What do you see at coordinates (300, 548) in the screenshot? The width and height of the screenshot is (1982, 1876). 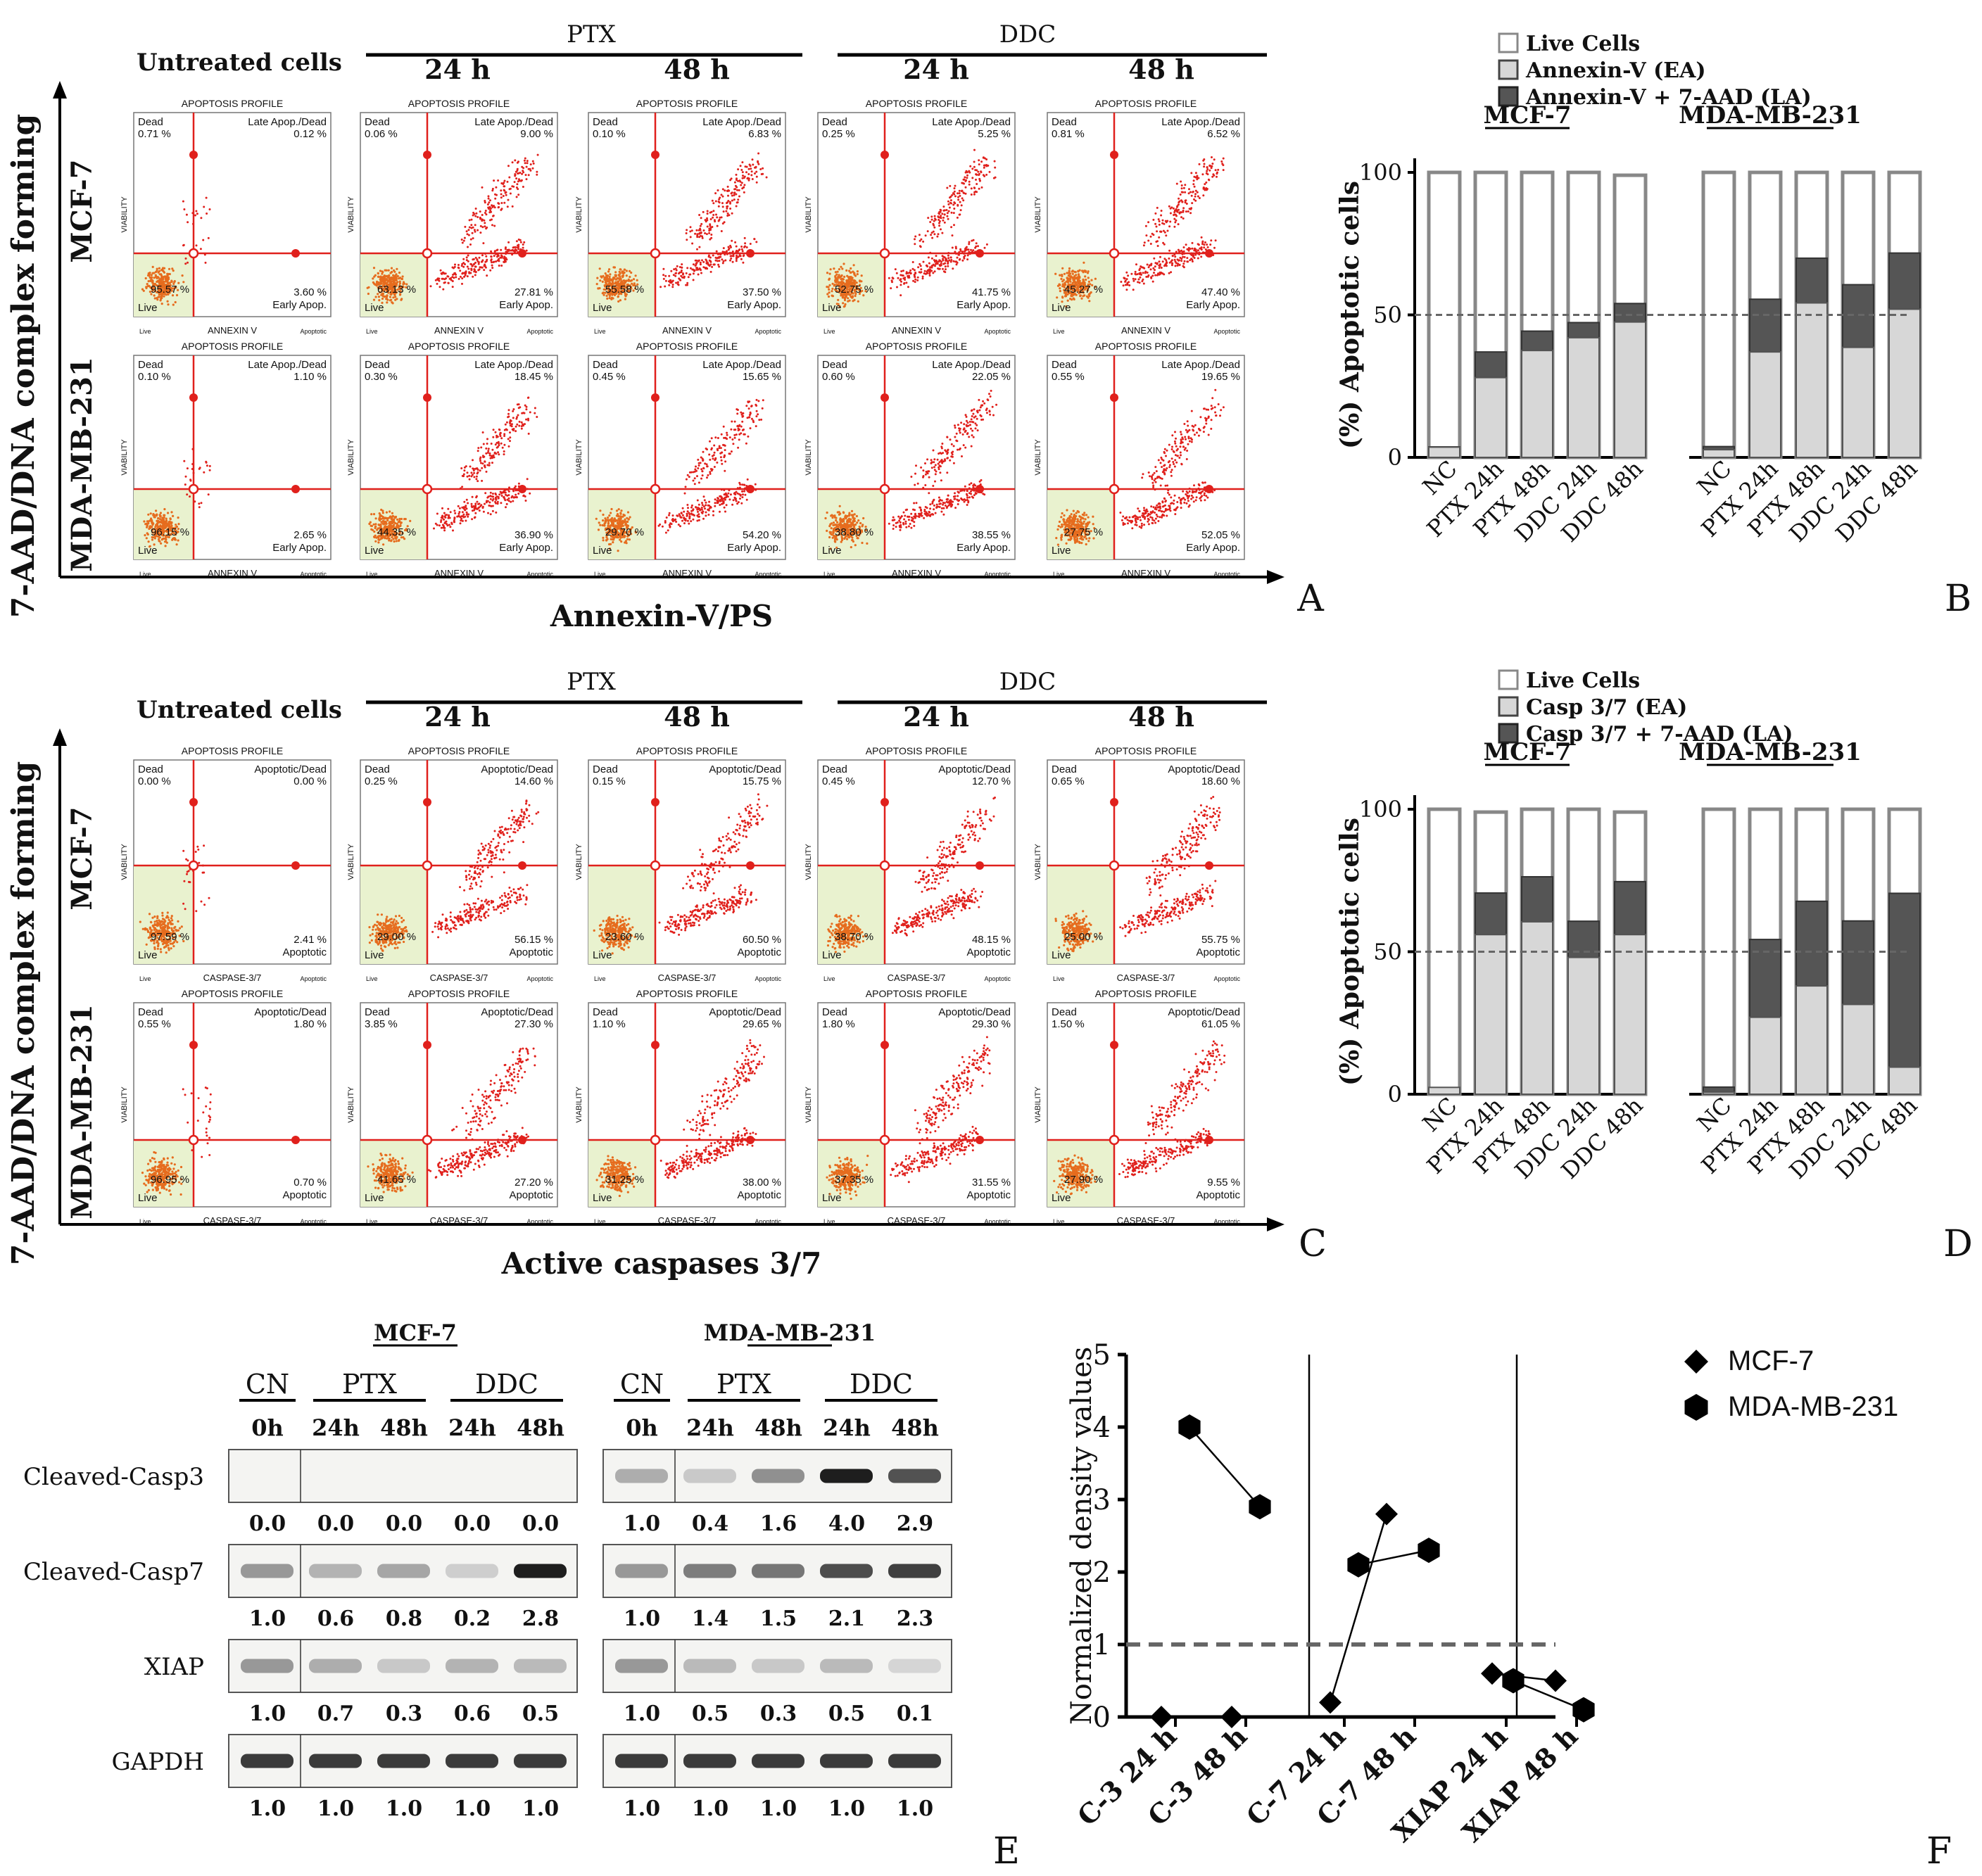 I see `quad-label-early: Early Apop.` at bounding box center [300, 548].